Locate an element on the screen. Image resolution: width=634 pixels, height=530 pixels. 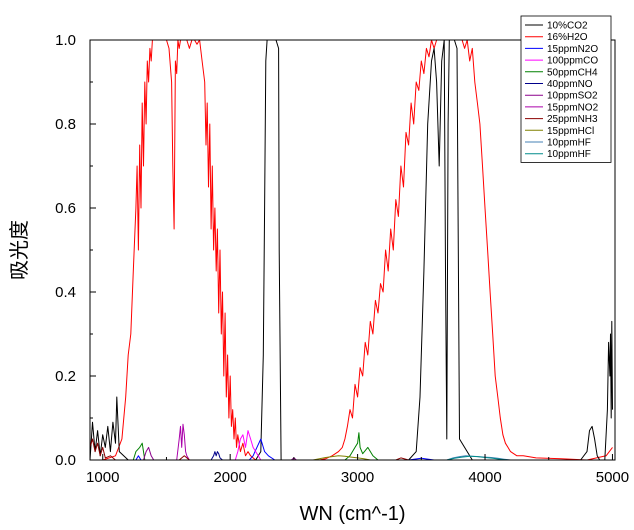
x-tick-label: 4000 is located at coordinates (484, 477).